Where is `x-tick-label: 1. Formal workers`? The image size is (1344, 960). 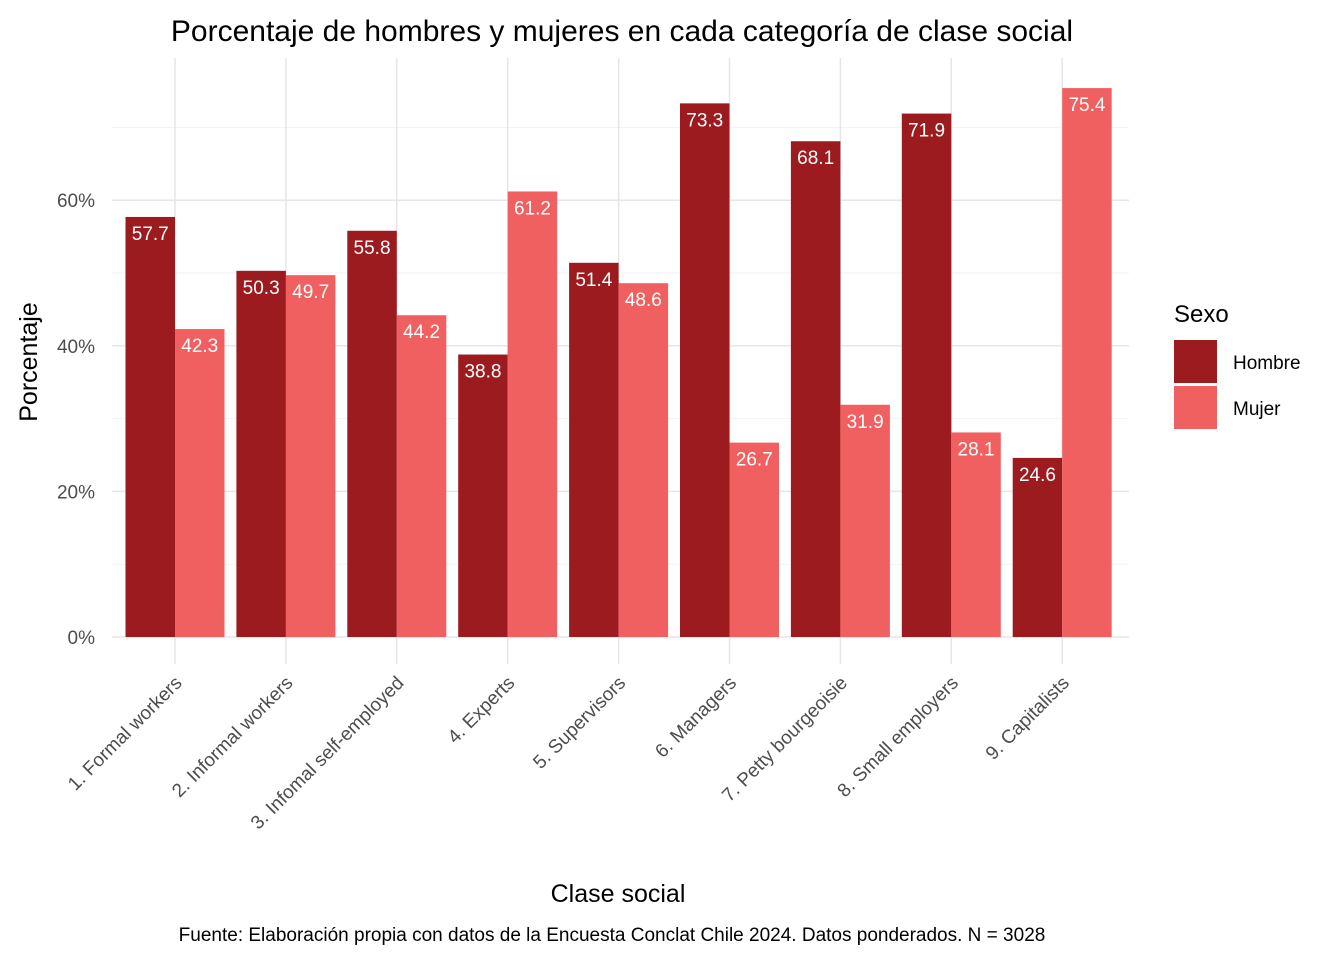 x-tick-label: 1. Formal workers is located at coordinates (125, 734).